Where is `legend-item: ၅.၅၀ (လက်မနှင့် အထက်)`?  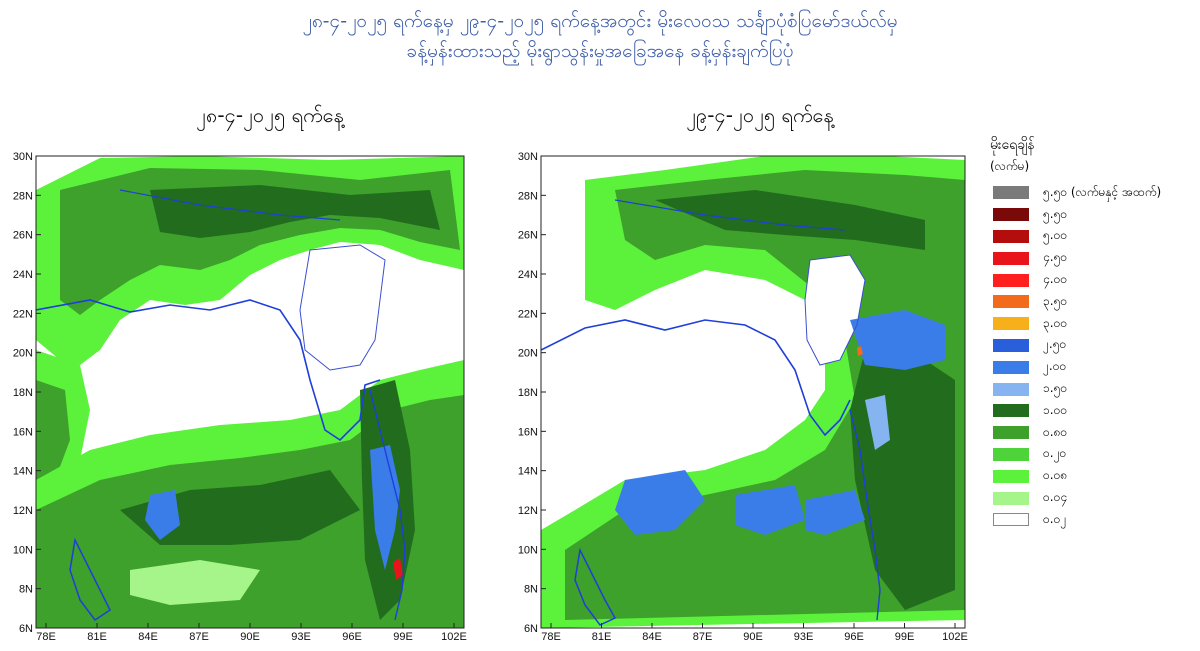
legend-item: ၅.၅၀ (လက်မနှင့် အထက်) is located at coordinates (1095, 193).